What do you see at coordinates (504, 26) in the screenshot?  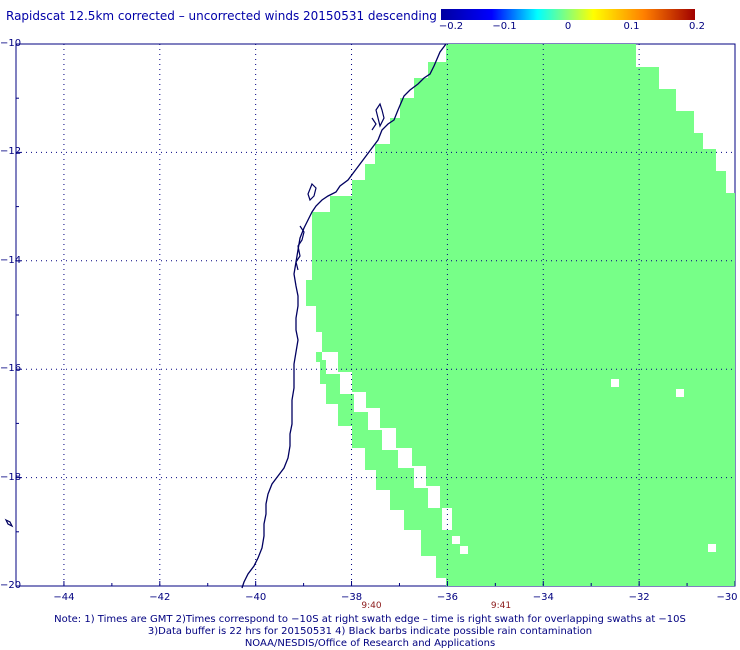 I see `colorbar-label: −0.1` at bounding box center [504, 26].